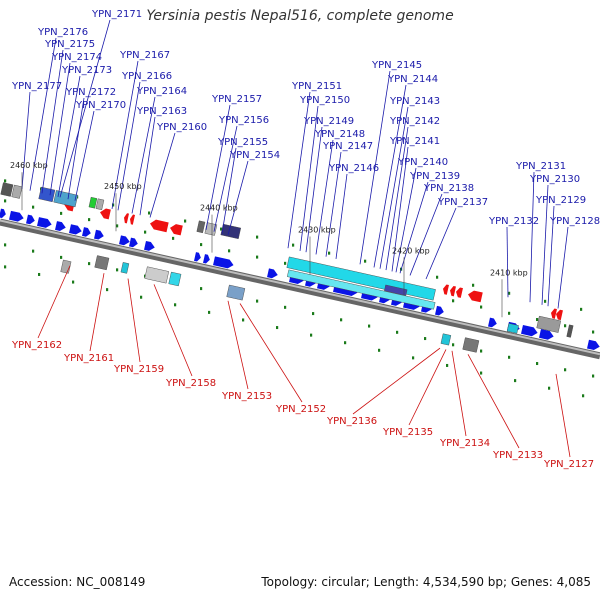  Describe the element at coordinates (77, 582) in the screenshot. I see `accession-text: Accession: NC_008149` at that location.